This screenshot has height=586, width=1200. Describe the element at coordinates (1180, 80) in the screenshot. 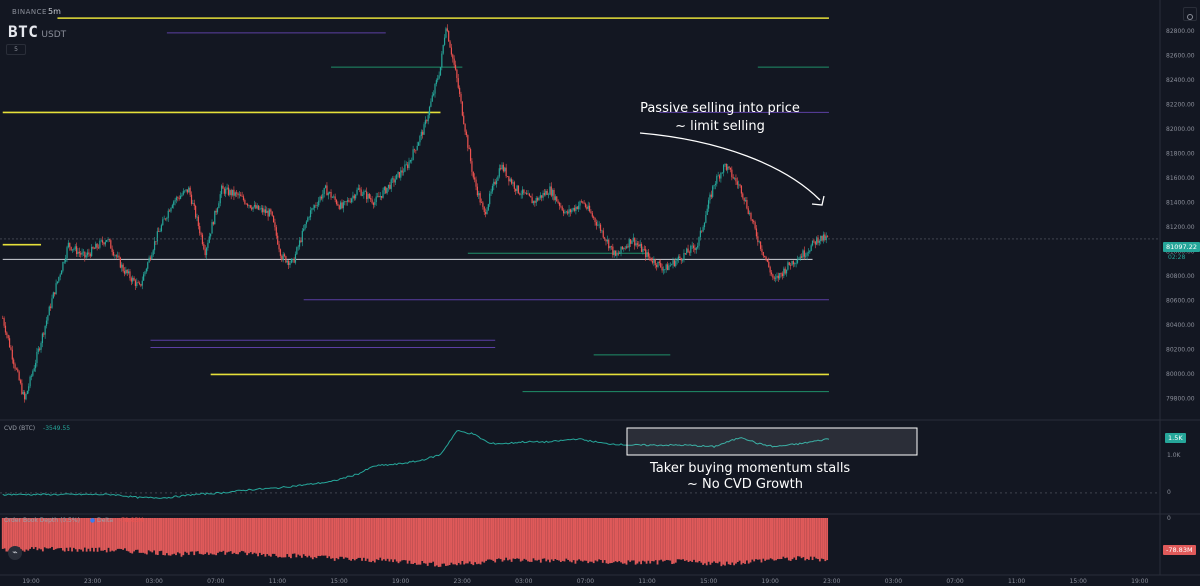

I see `price-tick-label: 82400.00` at that location.